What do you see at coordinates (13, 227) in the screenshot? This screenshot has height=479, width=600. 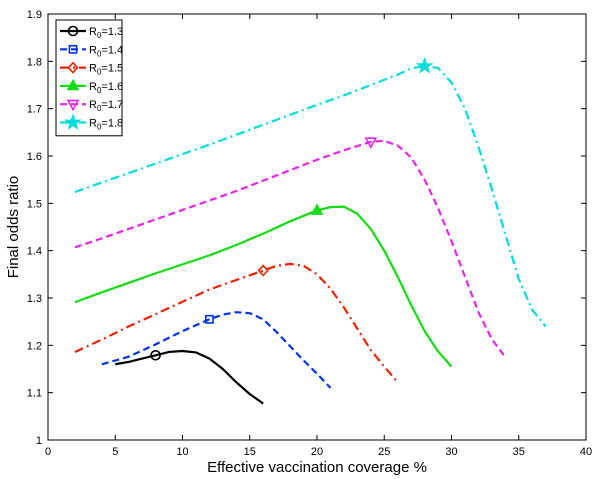 I see `y-axis-title: Final odds ratio` at bounding box center [13, 227].